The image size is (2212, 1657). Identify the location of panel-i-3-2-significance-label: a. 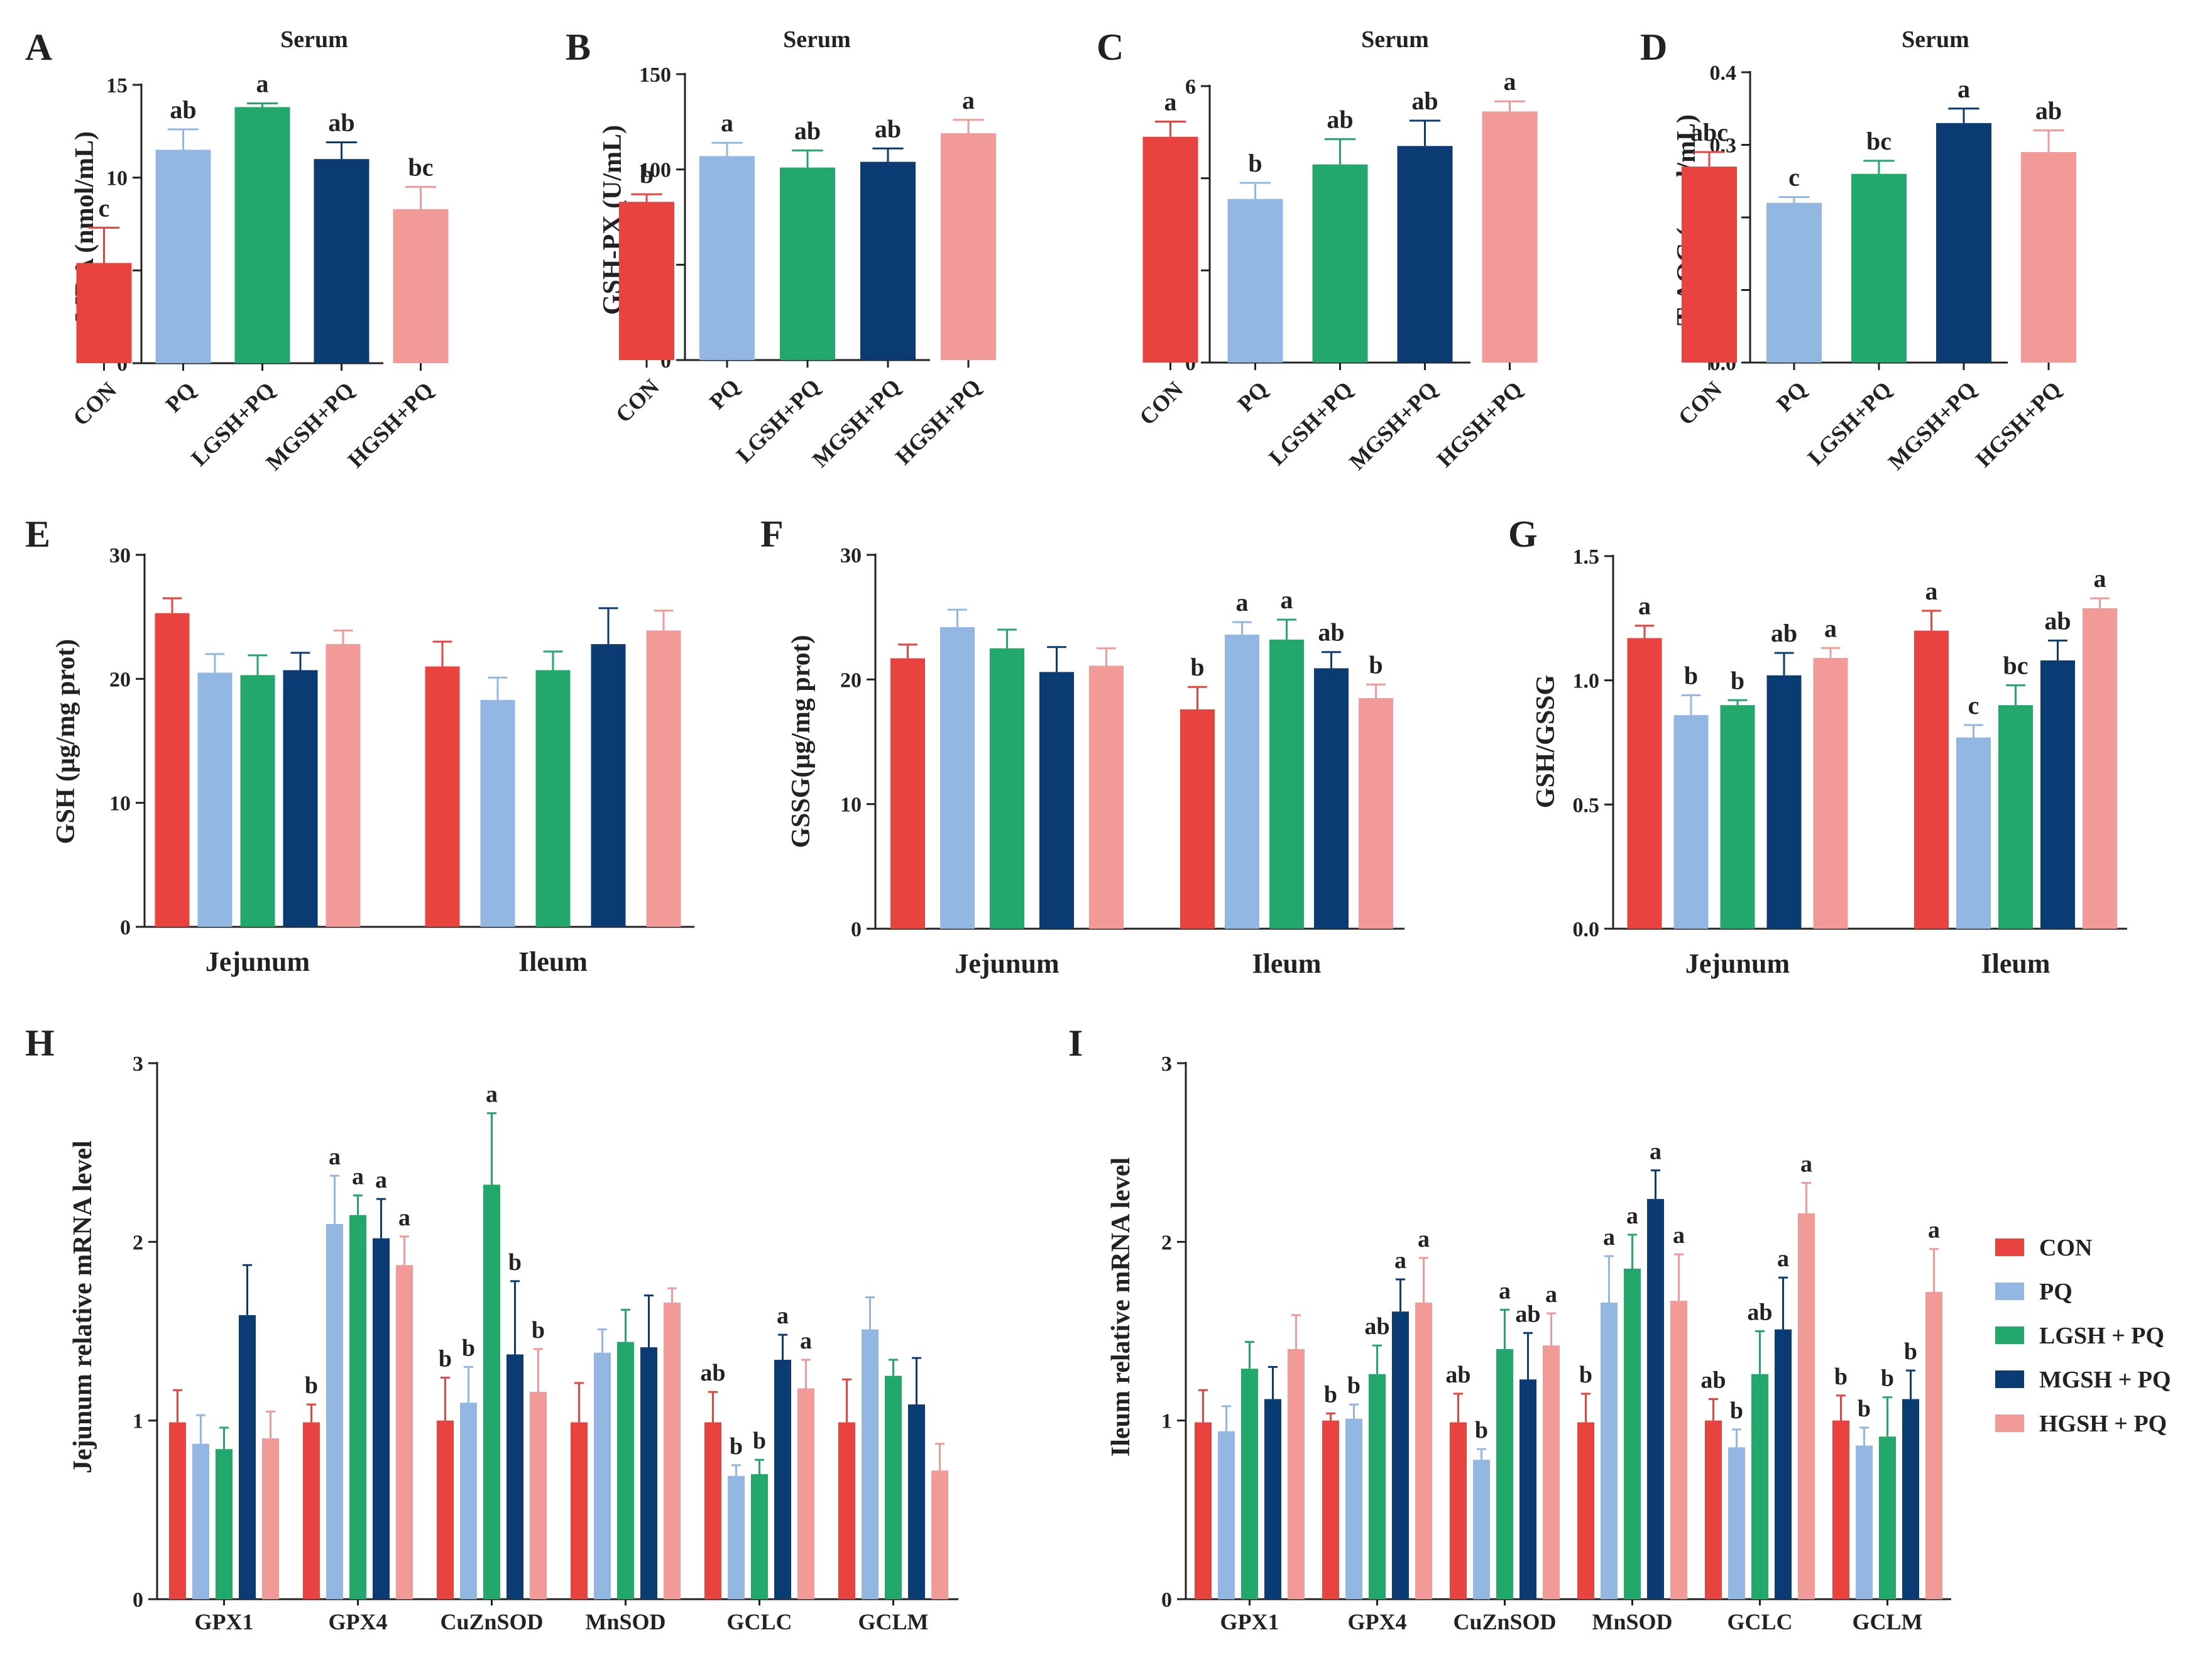
(1632, 1216).